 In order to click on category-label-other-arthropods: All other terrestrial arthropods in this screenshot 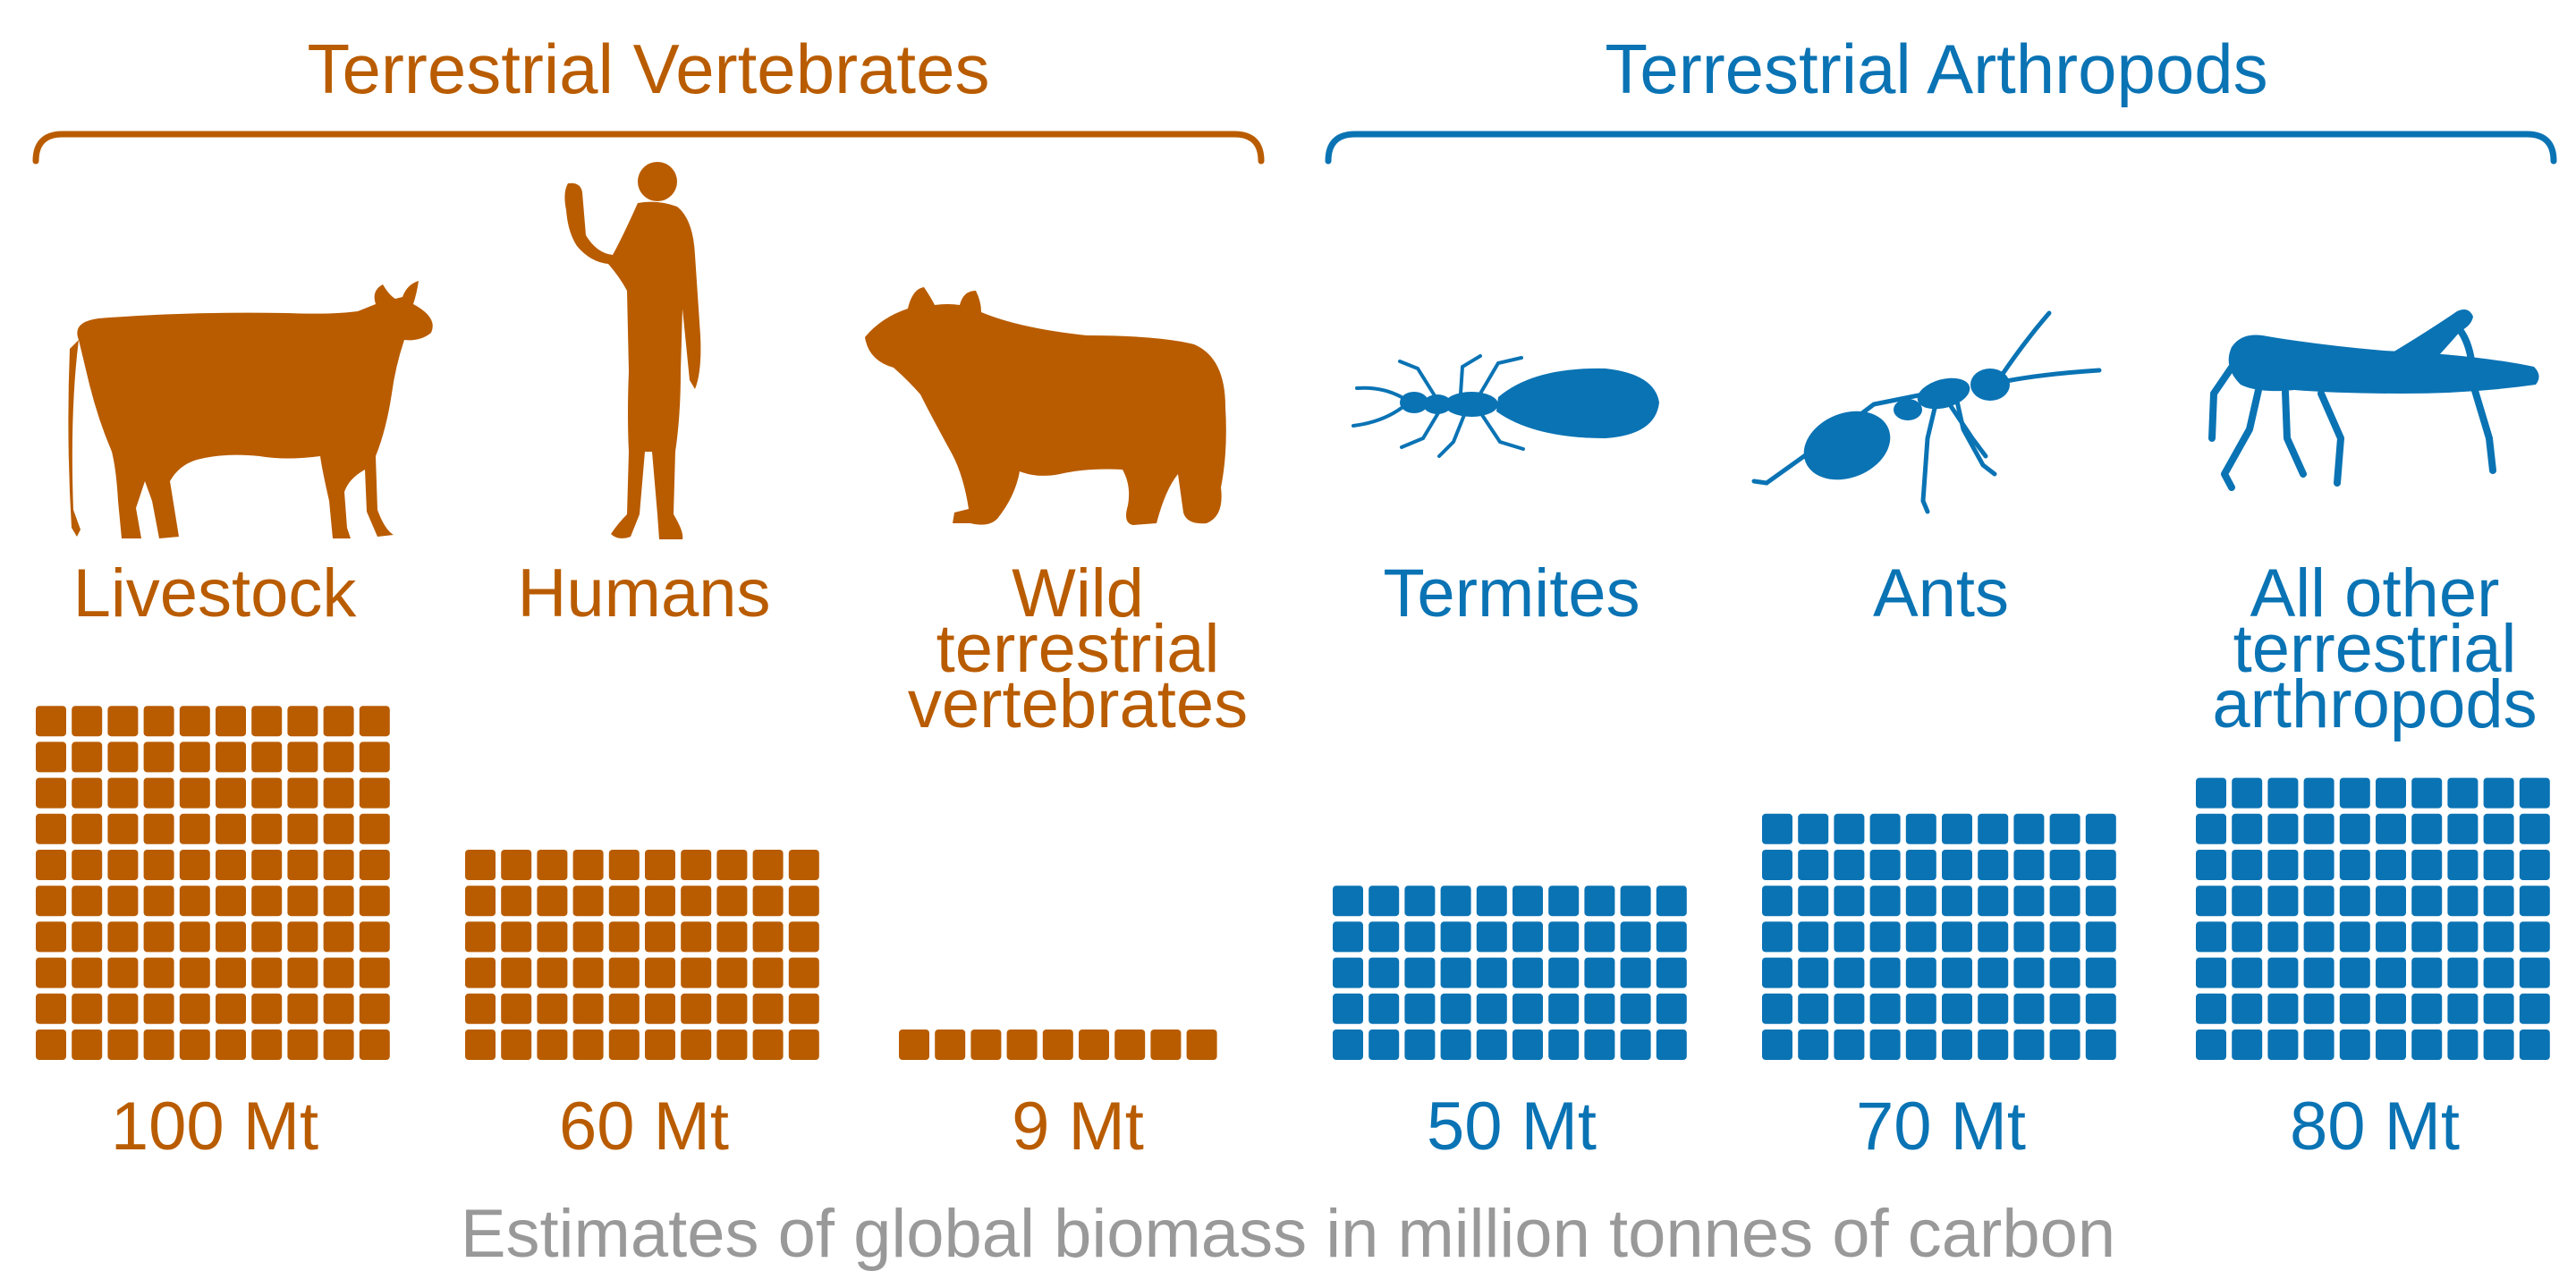, I will do `click(2375, 649)`.